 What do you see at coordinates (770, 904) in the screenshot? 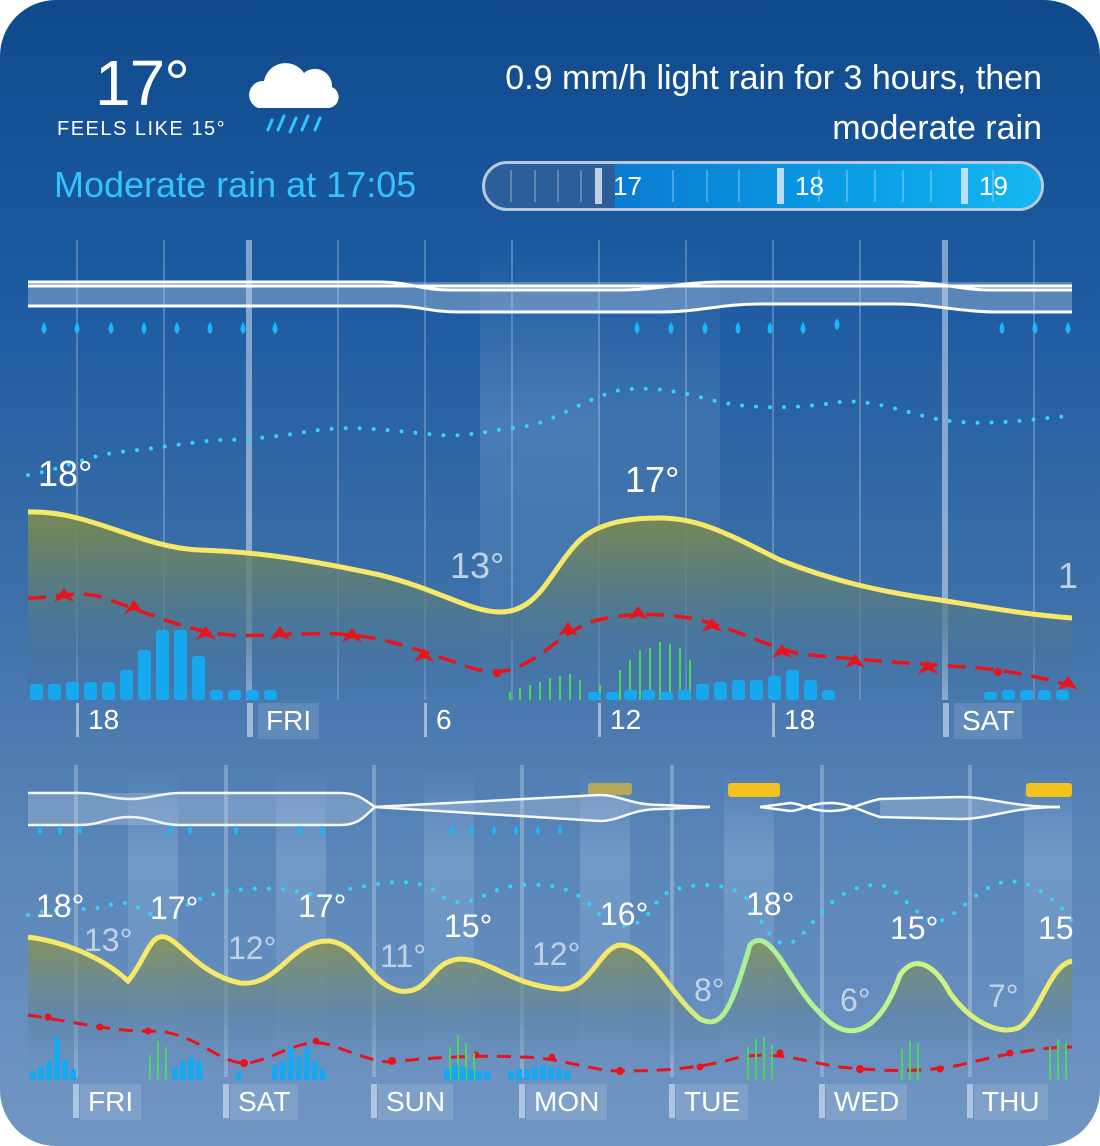
I see `day-high-wed: 18°` at bounding box center [770, 904].